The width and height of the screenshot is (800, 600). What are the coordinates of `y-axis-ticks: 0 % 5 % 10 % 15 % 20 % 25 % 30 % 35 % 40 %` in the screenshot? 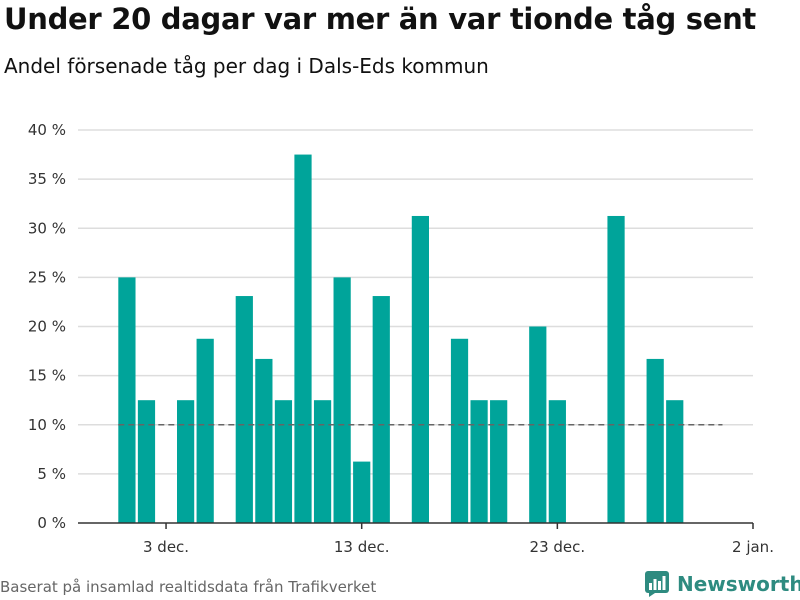 It's located at (47, 326).